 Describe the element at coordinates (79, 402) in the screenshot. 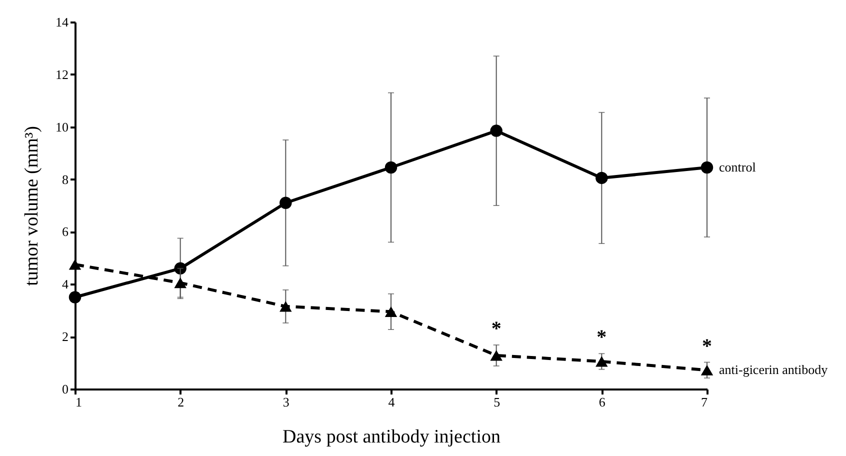

I see `x-tick-label: 1` at that location.